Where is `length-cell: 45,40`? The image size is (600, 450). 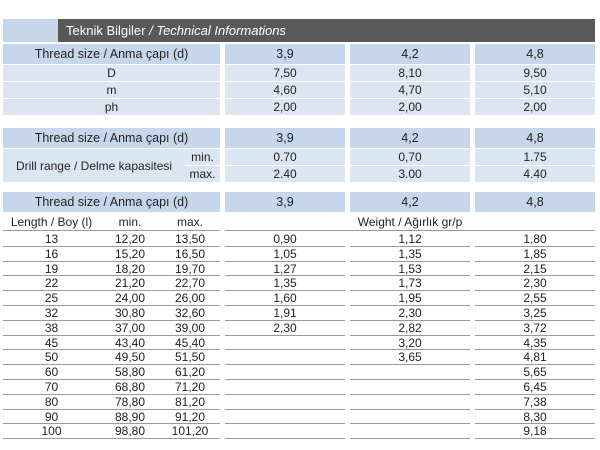
length-cell: 45,40 is located at coordinates (190, 343).